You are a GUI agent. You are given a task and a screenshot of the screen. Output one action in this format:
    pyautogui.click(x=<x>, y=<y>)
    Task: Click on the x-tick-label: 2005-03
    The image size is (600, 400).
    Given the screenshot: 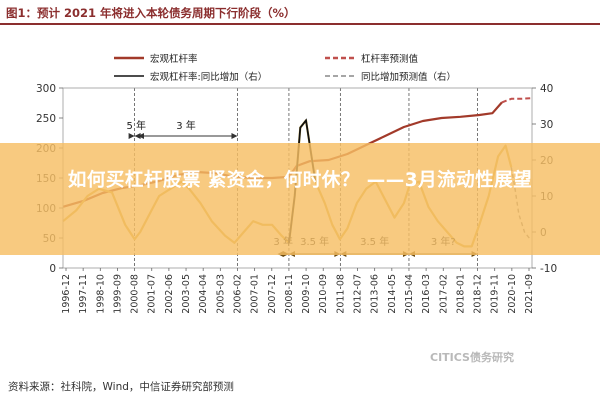 What is the action you would take?
    pyautogui.click(x=220, y=294)
    